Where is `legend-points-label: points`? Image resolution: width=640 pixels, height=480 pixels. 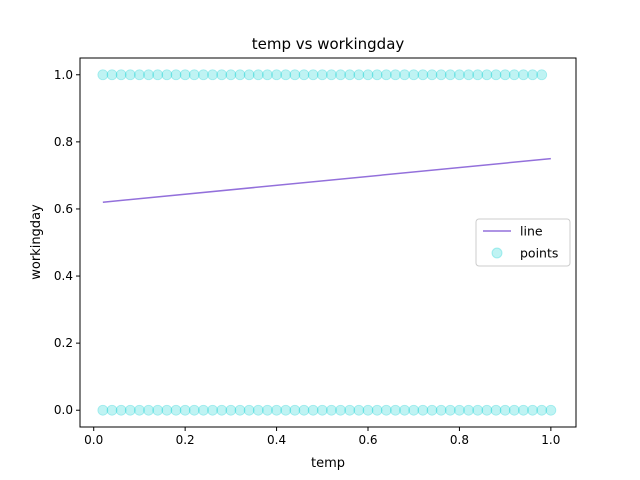 legend-points-label: points is located at coordinates (539, 253).